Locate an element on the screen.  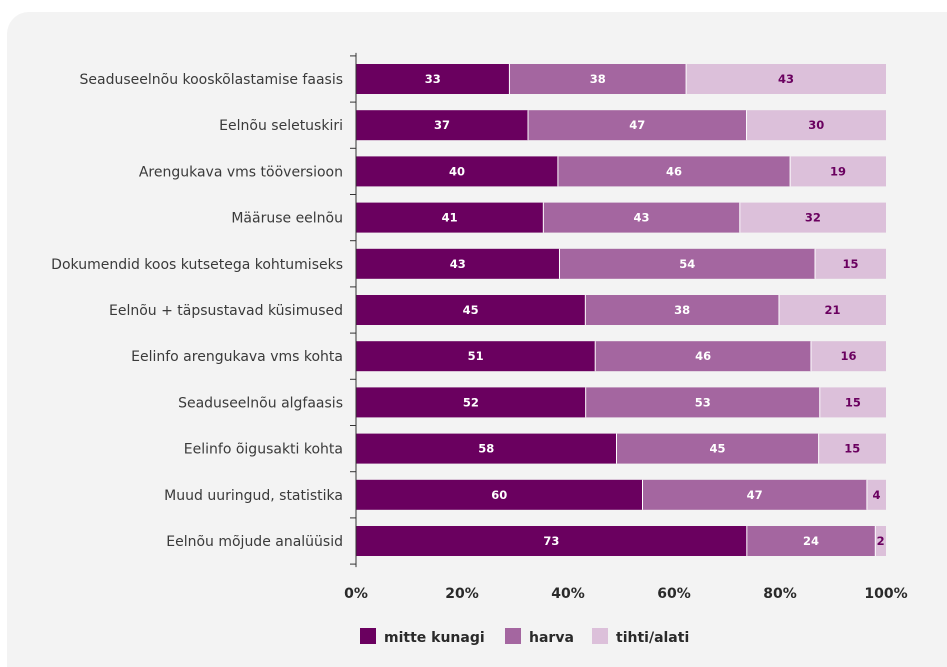
value-label: 24 is located at coordinates (811, 541).